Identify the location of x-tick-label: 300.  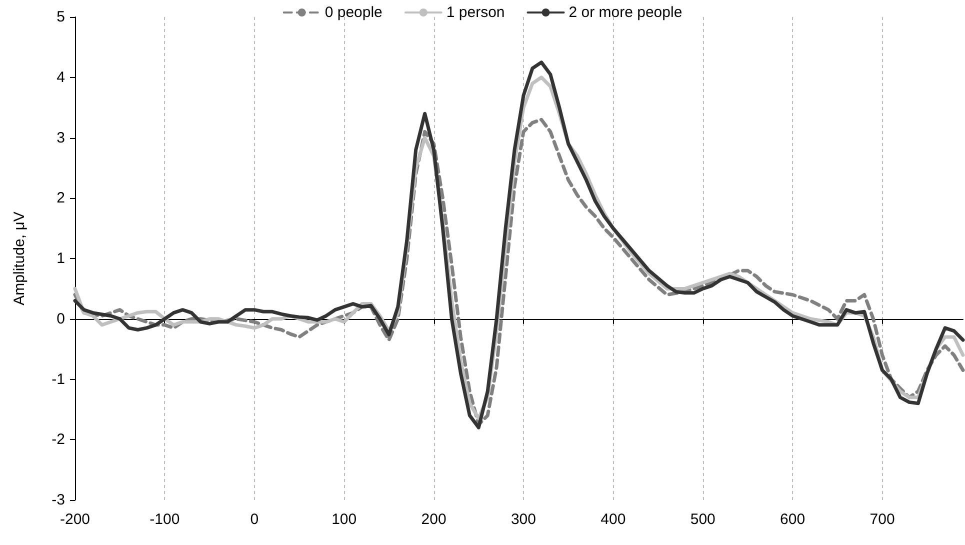
(523, 519).